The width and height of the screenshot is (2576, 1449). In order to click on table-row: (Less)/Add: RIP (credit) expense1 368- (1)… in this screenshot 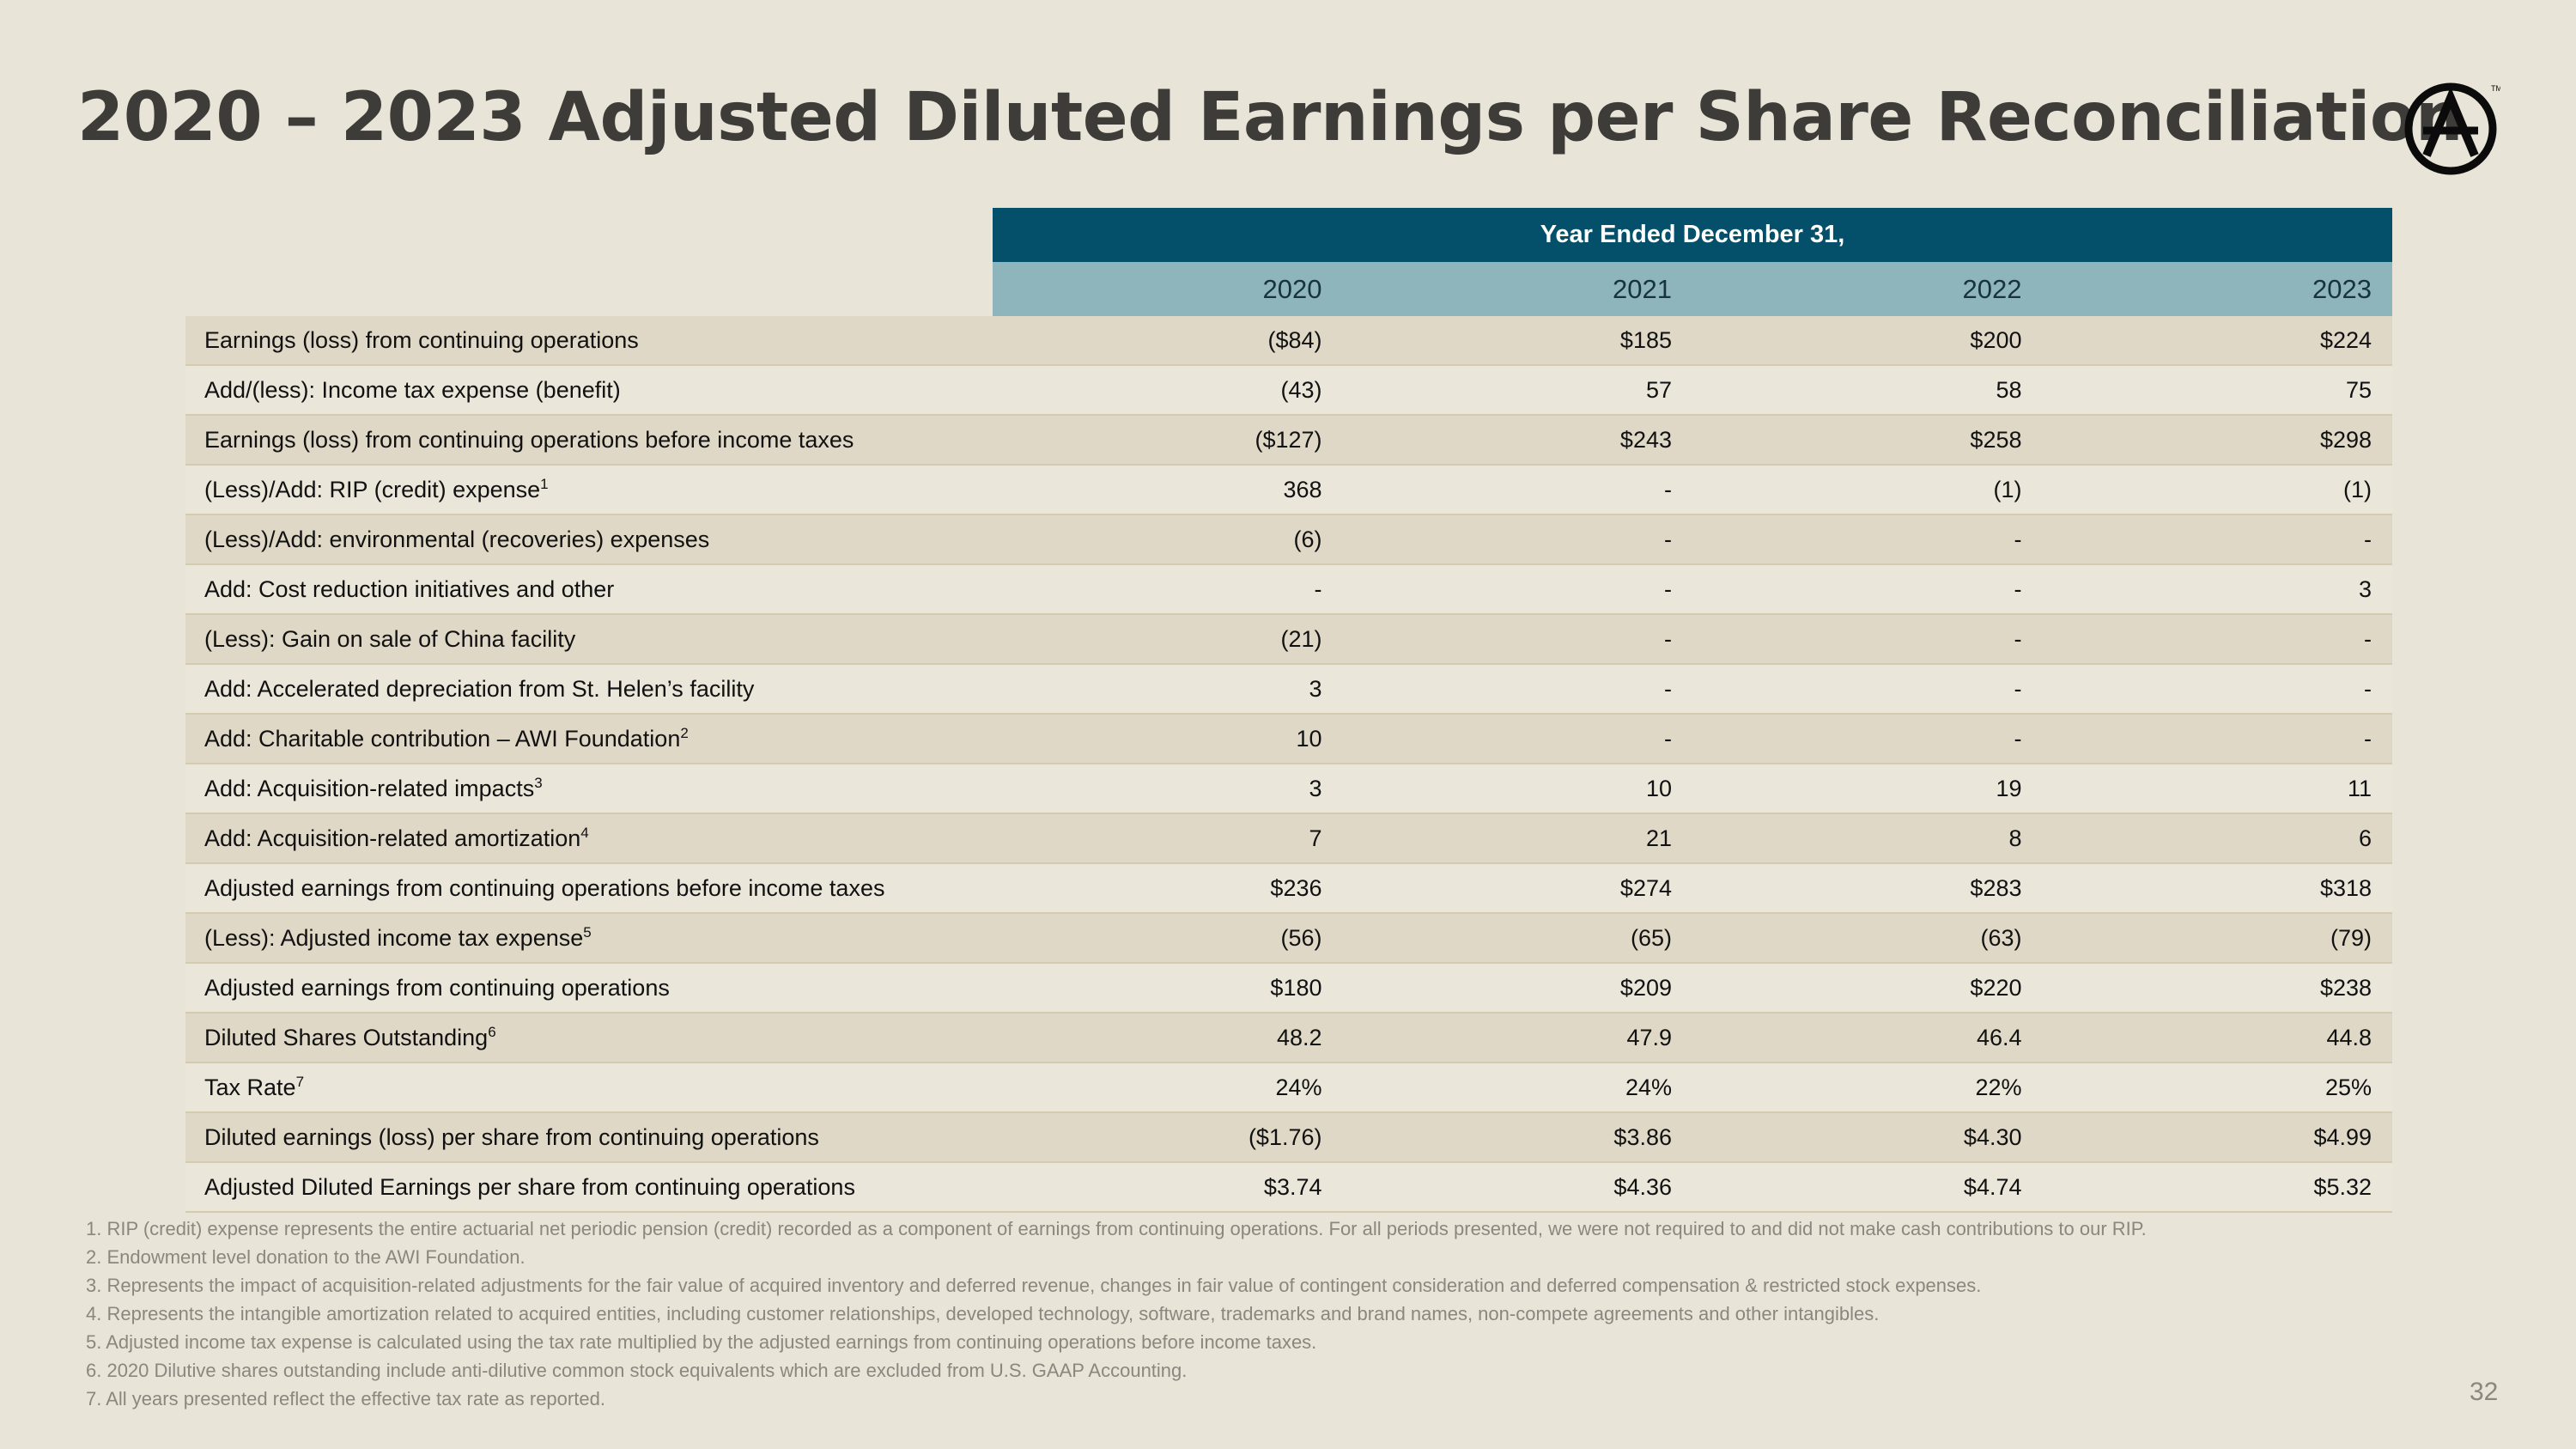, I will do `click(1289, 490)`.